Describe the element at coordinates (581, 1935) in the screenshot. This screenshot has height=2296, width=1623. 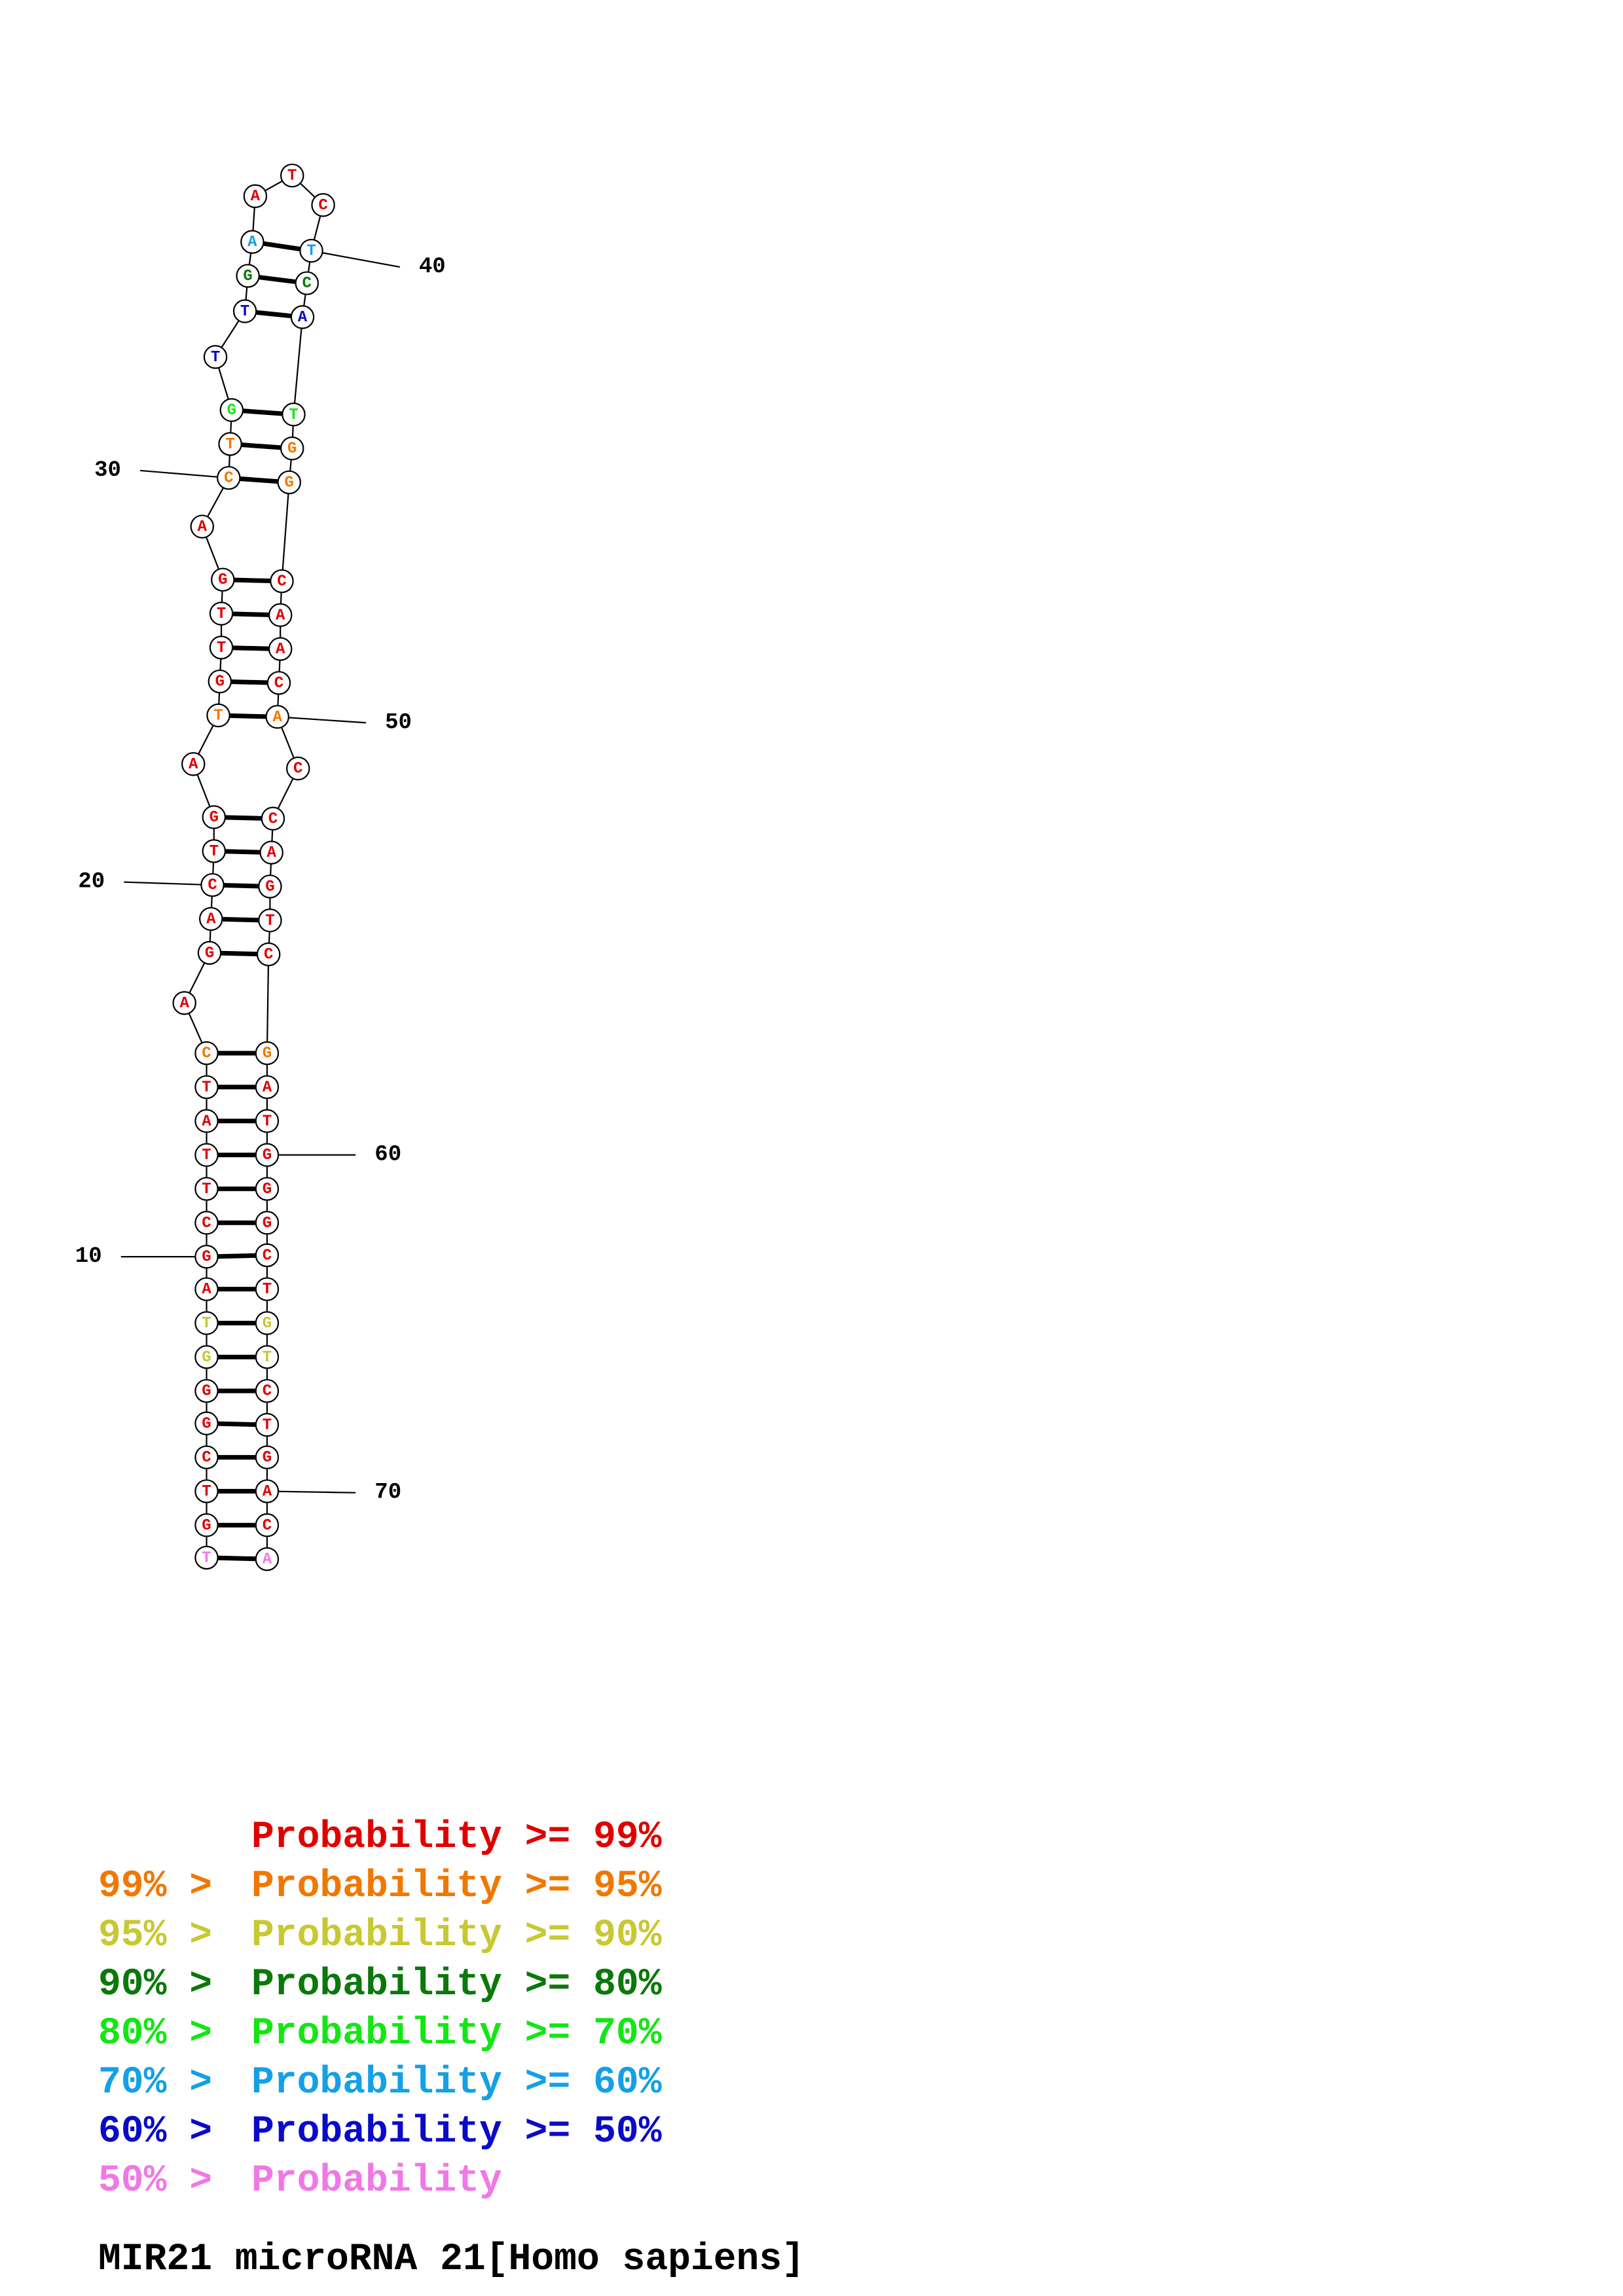
I see `legend-suffix: >= 90%` at that location.